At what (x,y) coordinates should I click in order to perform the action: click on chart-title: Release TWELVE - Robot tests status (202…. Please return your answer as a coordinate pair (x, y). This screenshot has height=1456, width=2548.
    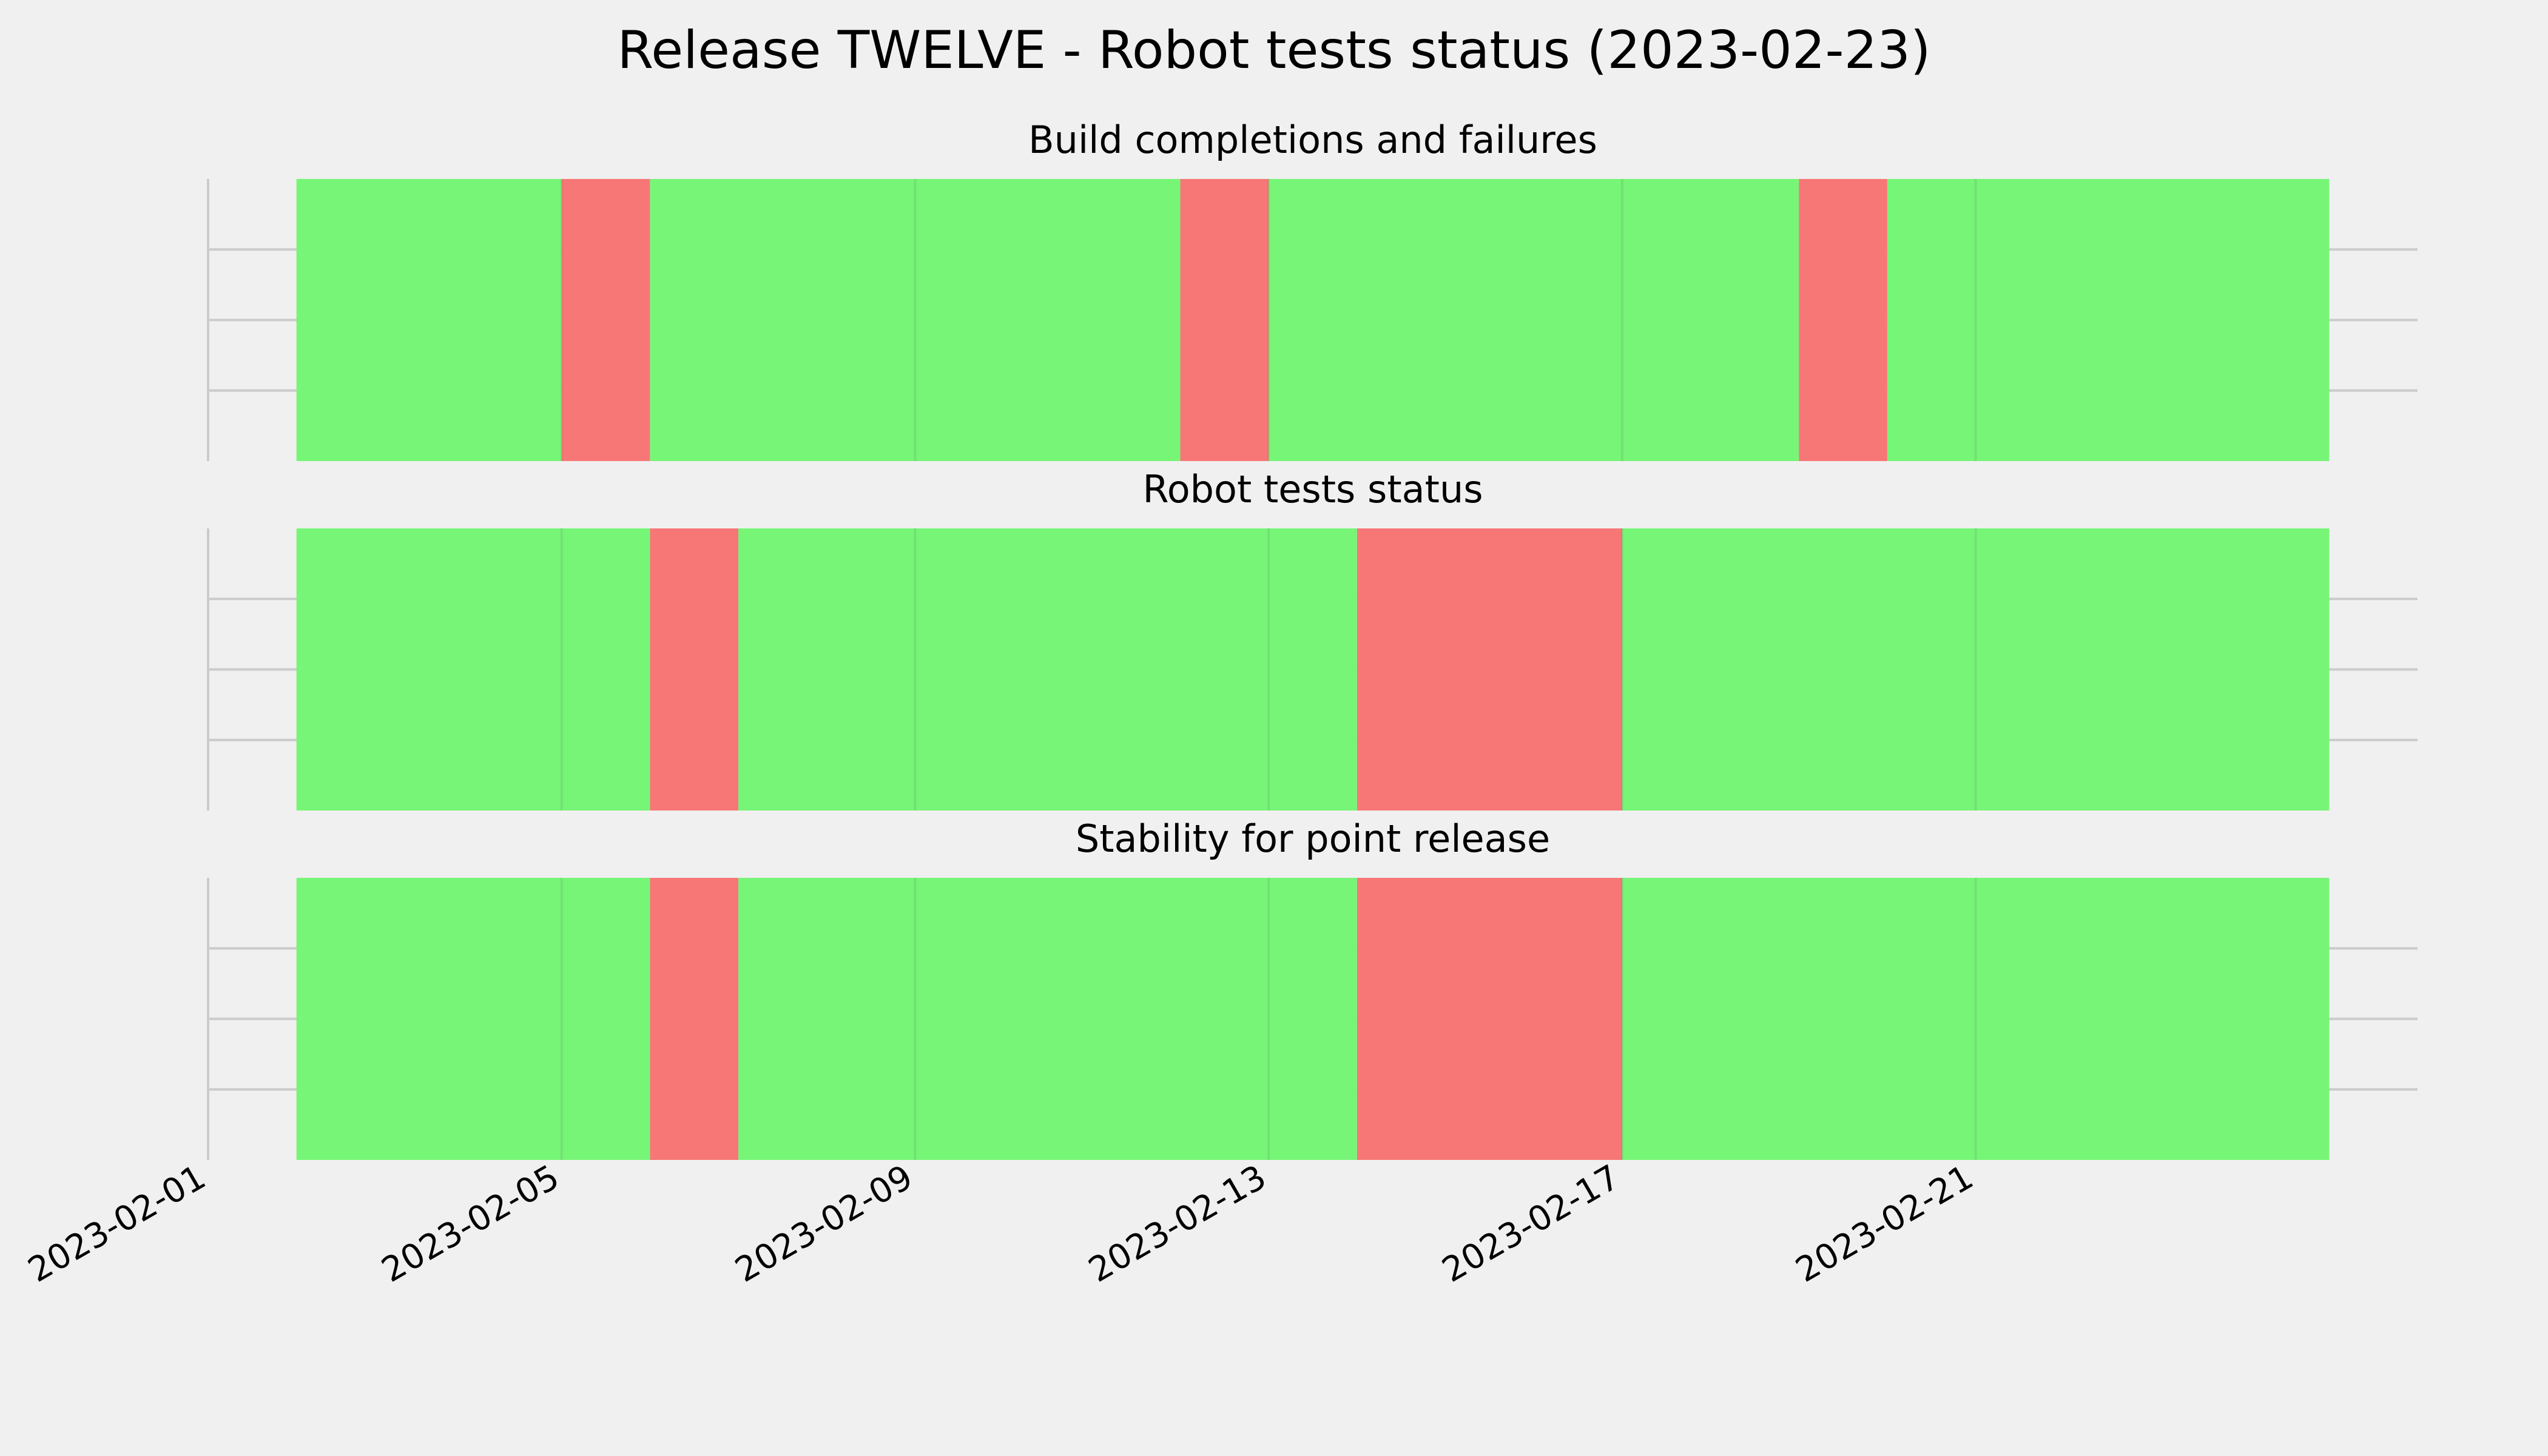
    Looking at the image, I should click on (1273, 50).